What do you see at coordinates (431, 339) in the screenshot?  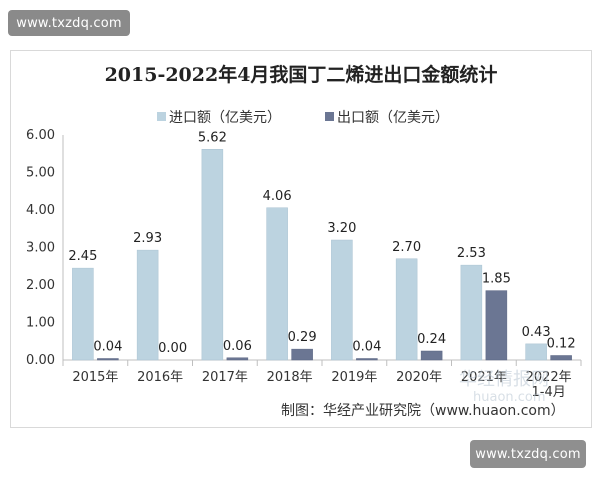 I see `data-label-export: 0.24` at bounding box center [431, 339].